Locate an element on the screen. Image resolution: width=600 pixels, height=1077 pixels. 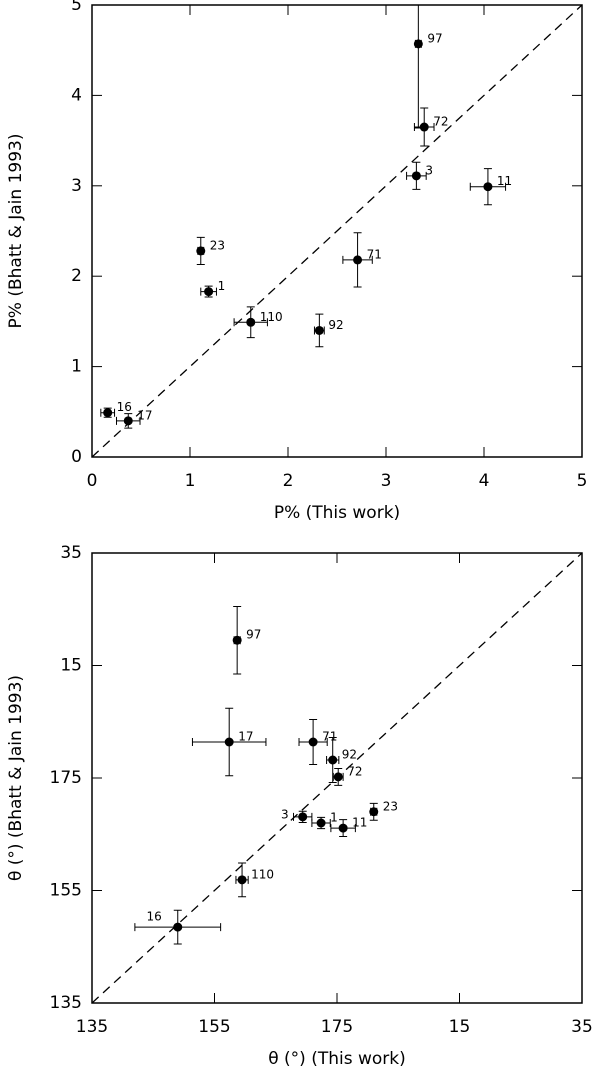
x-tick-label: 35 is located at coordinates (582, 1027).